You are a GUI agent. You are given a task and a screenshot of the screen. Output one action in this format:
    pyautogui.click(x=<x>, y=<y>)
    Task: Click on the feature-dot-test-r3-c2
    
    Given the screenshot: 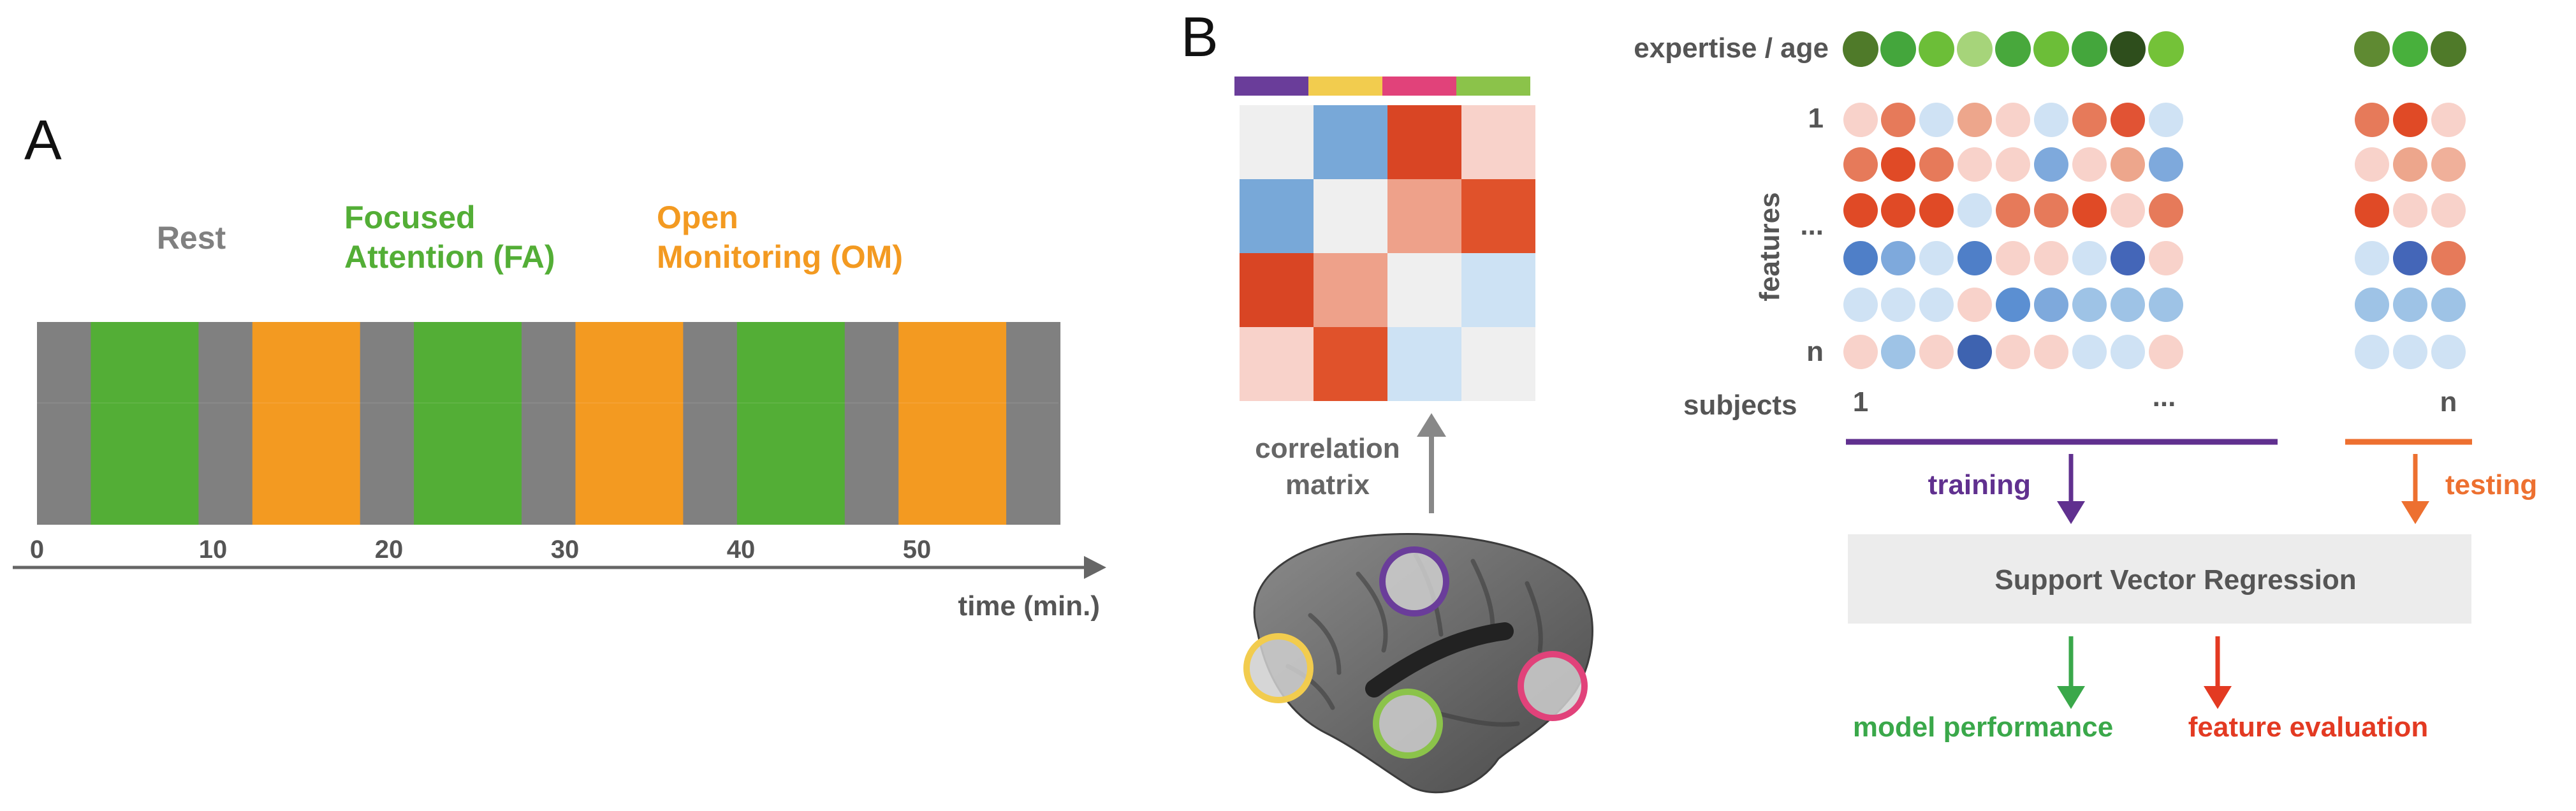 What is the action you would take?
    pyautogui.click(x=2410, y=211)
    